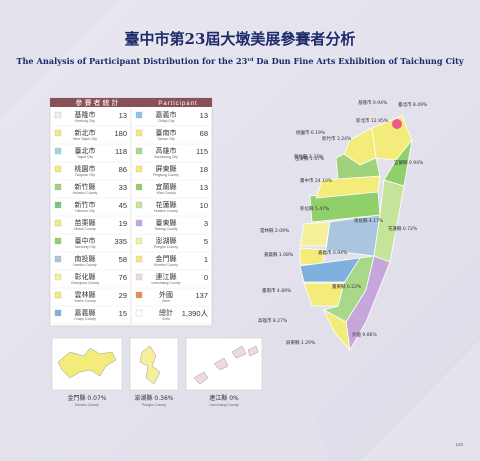 The height and width of the screenshot is (461, 480). What do you see at coordinates (166, 301) in the screenshot?
I see `region-en: Alien` at bounding box center [166, 301].